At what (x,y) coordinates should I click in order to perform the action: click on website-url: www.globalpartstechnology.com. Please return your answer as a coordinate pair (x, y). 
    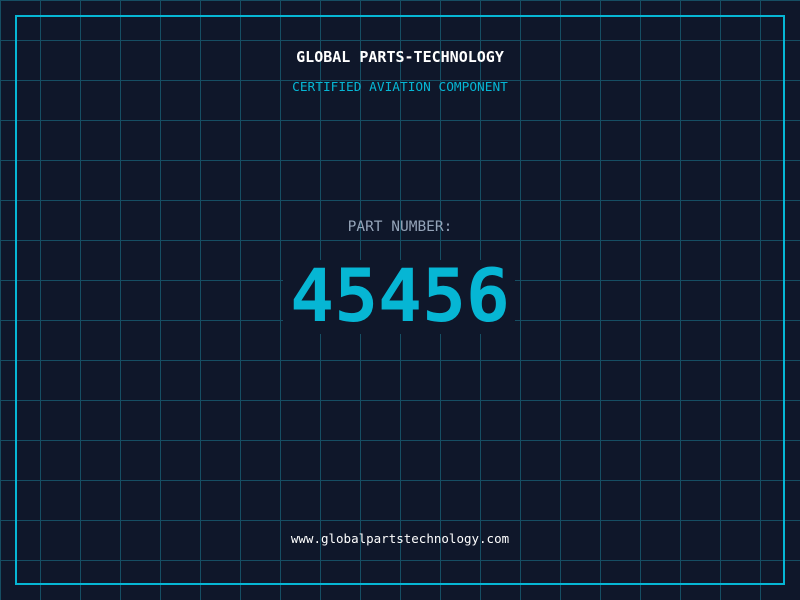
    Looking at the image, I should click on (400, 538).